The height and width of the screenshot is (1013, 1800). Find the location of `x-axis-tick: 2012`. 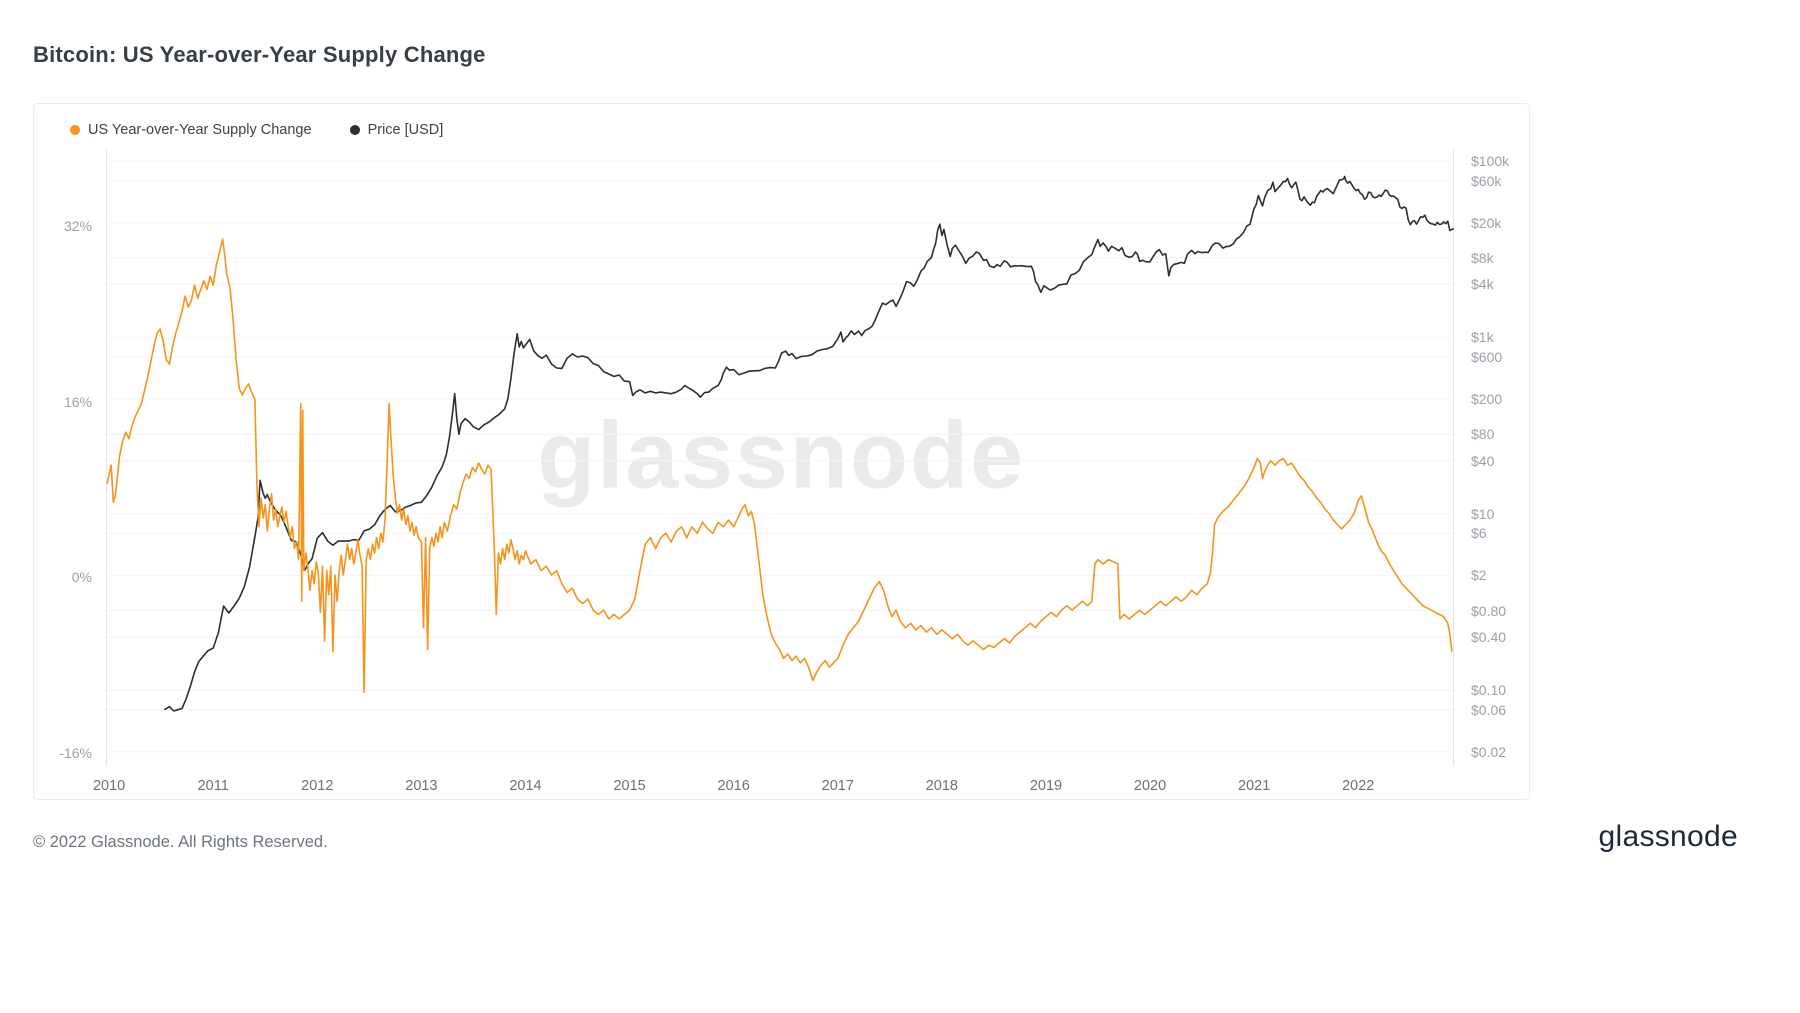

x-axis-tick: 2012 is located at coordinates (317, 786).